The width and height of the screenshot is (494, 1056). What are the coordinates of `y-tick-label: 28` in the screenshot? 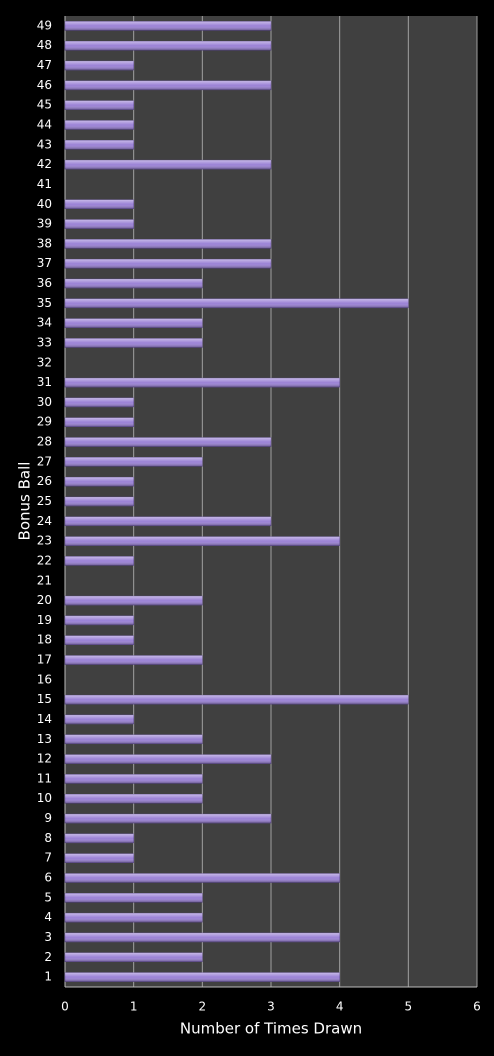 It's located at (44, 442).